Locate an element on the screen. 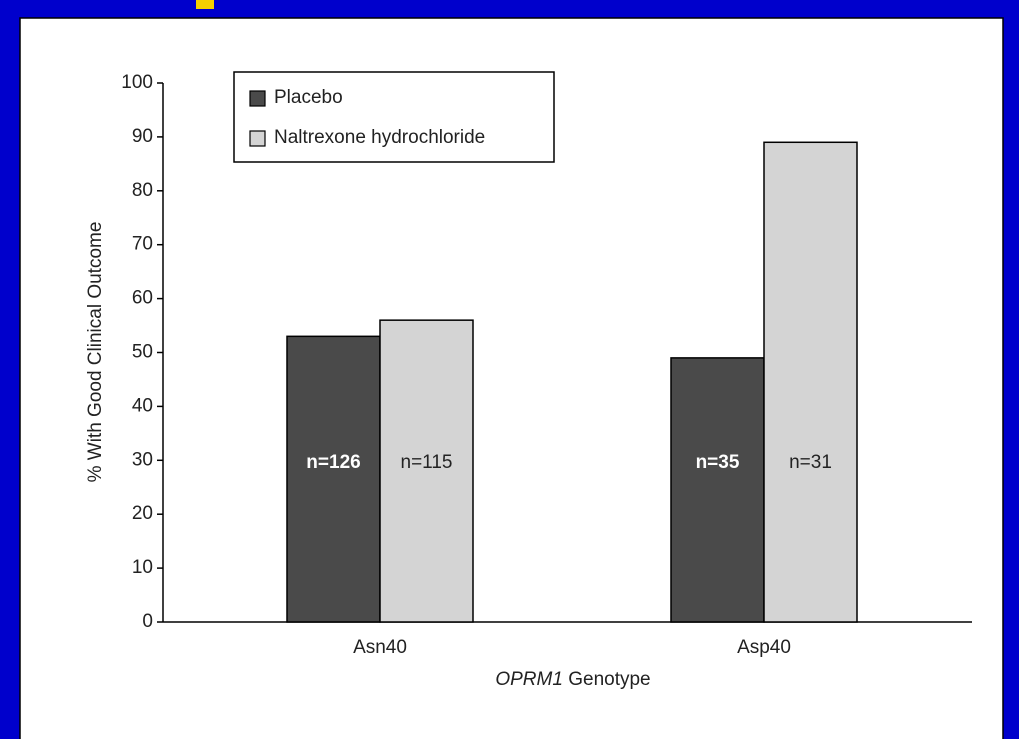 The width and height of the screenshot is (1019, 739). legend-label: Naltrexone hydrochloride is located at coordinates (379, 137).